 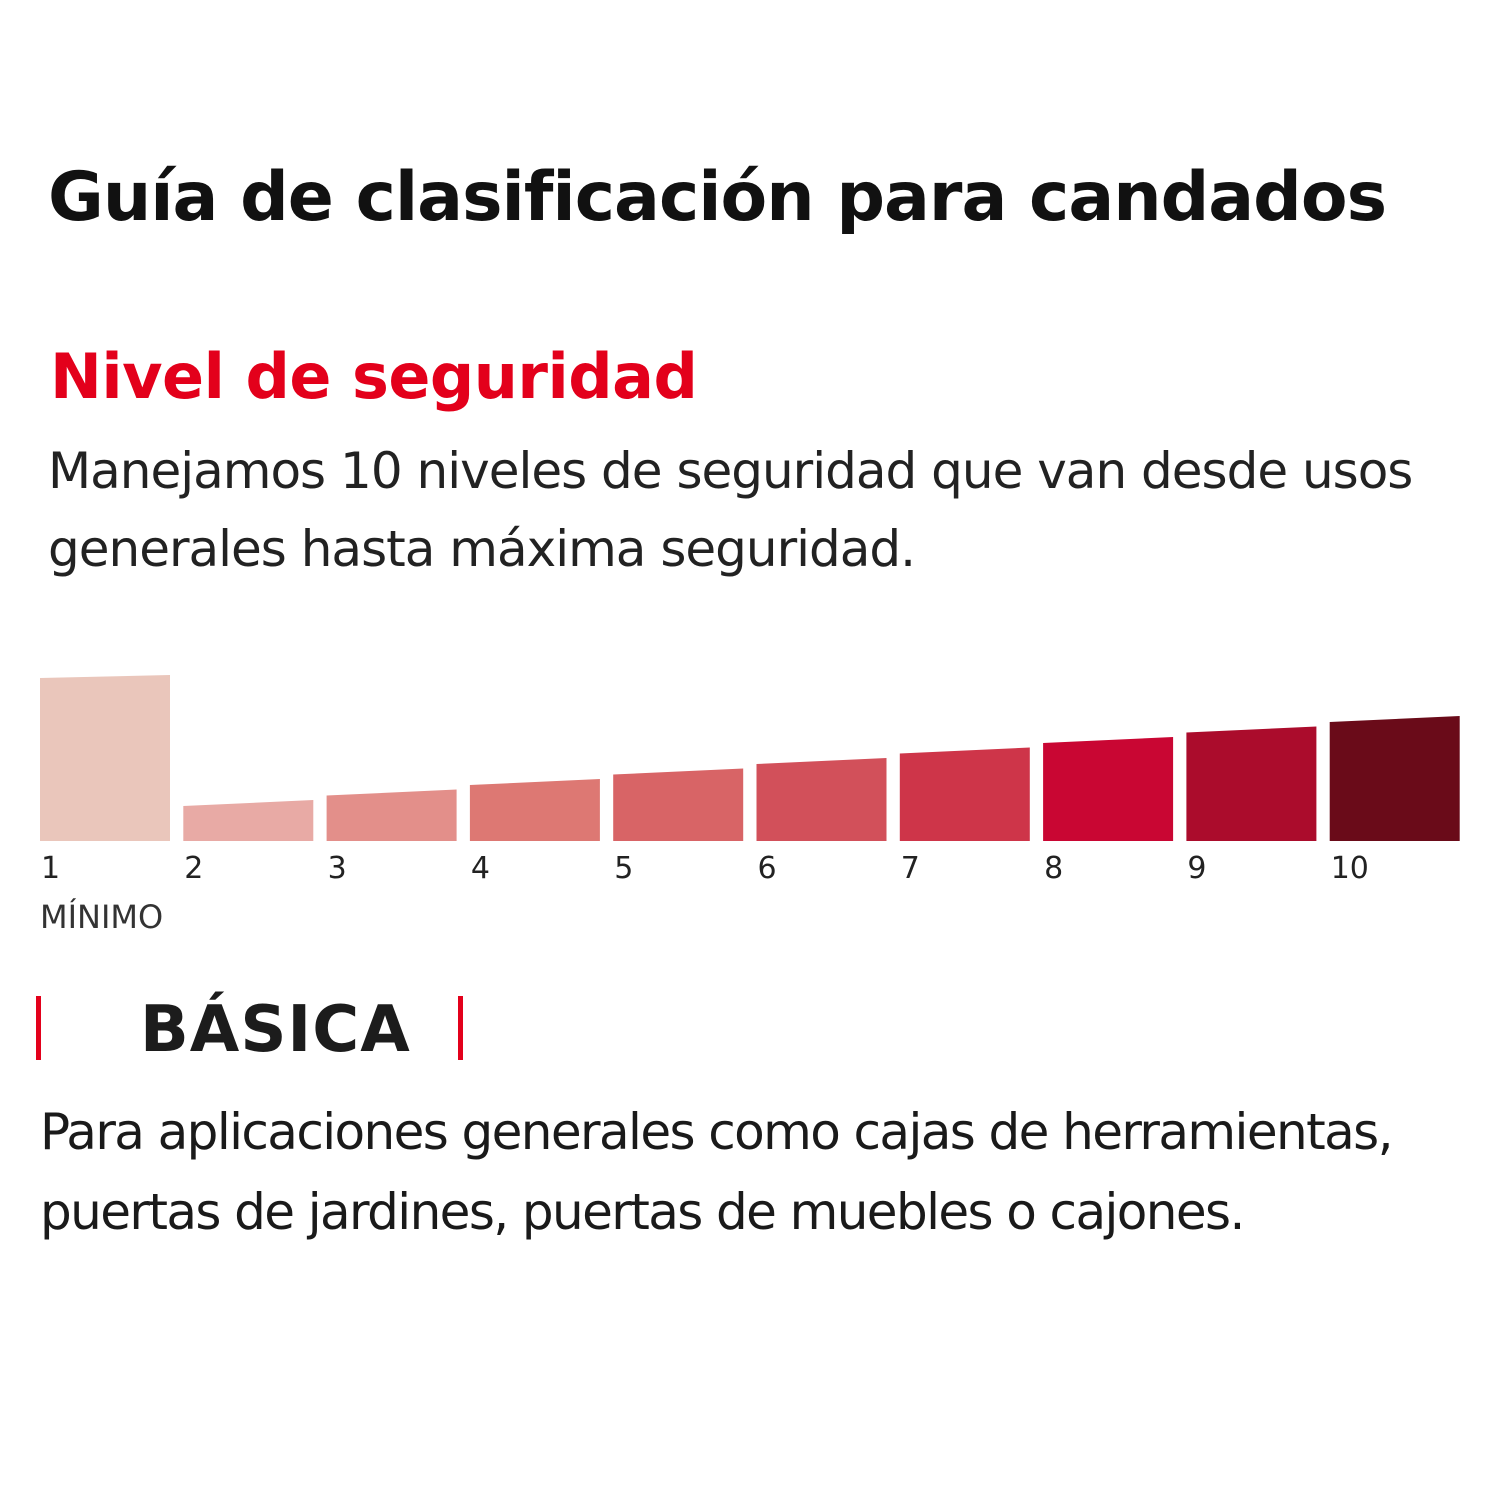 What do you see at coordinates (374, 376) in the screenshot?
I see `section-heading: Nivel de seguridad` at bounding box center [374, 376].